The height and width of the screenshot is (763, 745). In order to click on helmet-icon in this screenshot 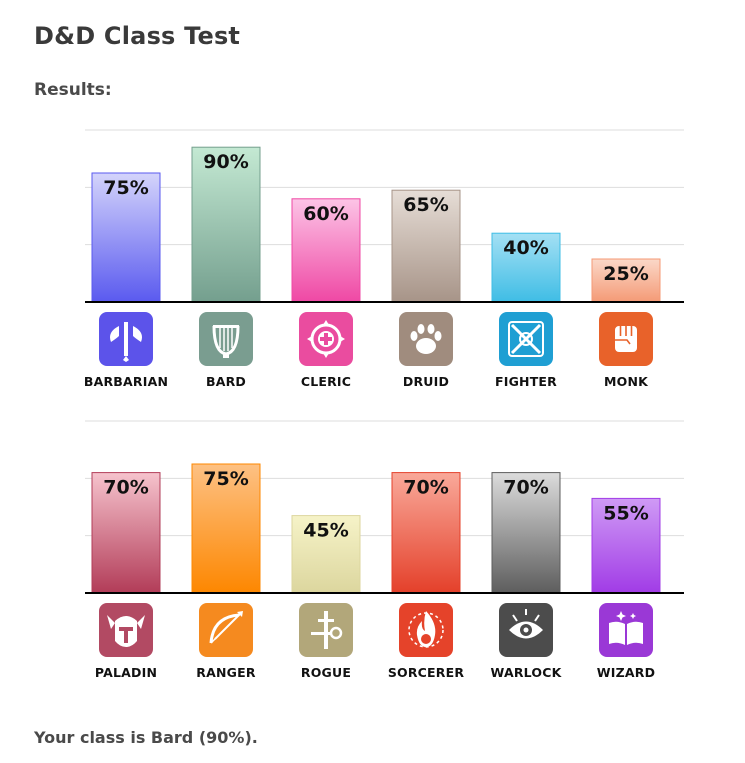, I will do `click(126, 630)`.